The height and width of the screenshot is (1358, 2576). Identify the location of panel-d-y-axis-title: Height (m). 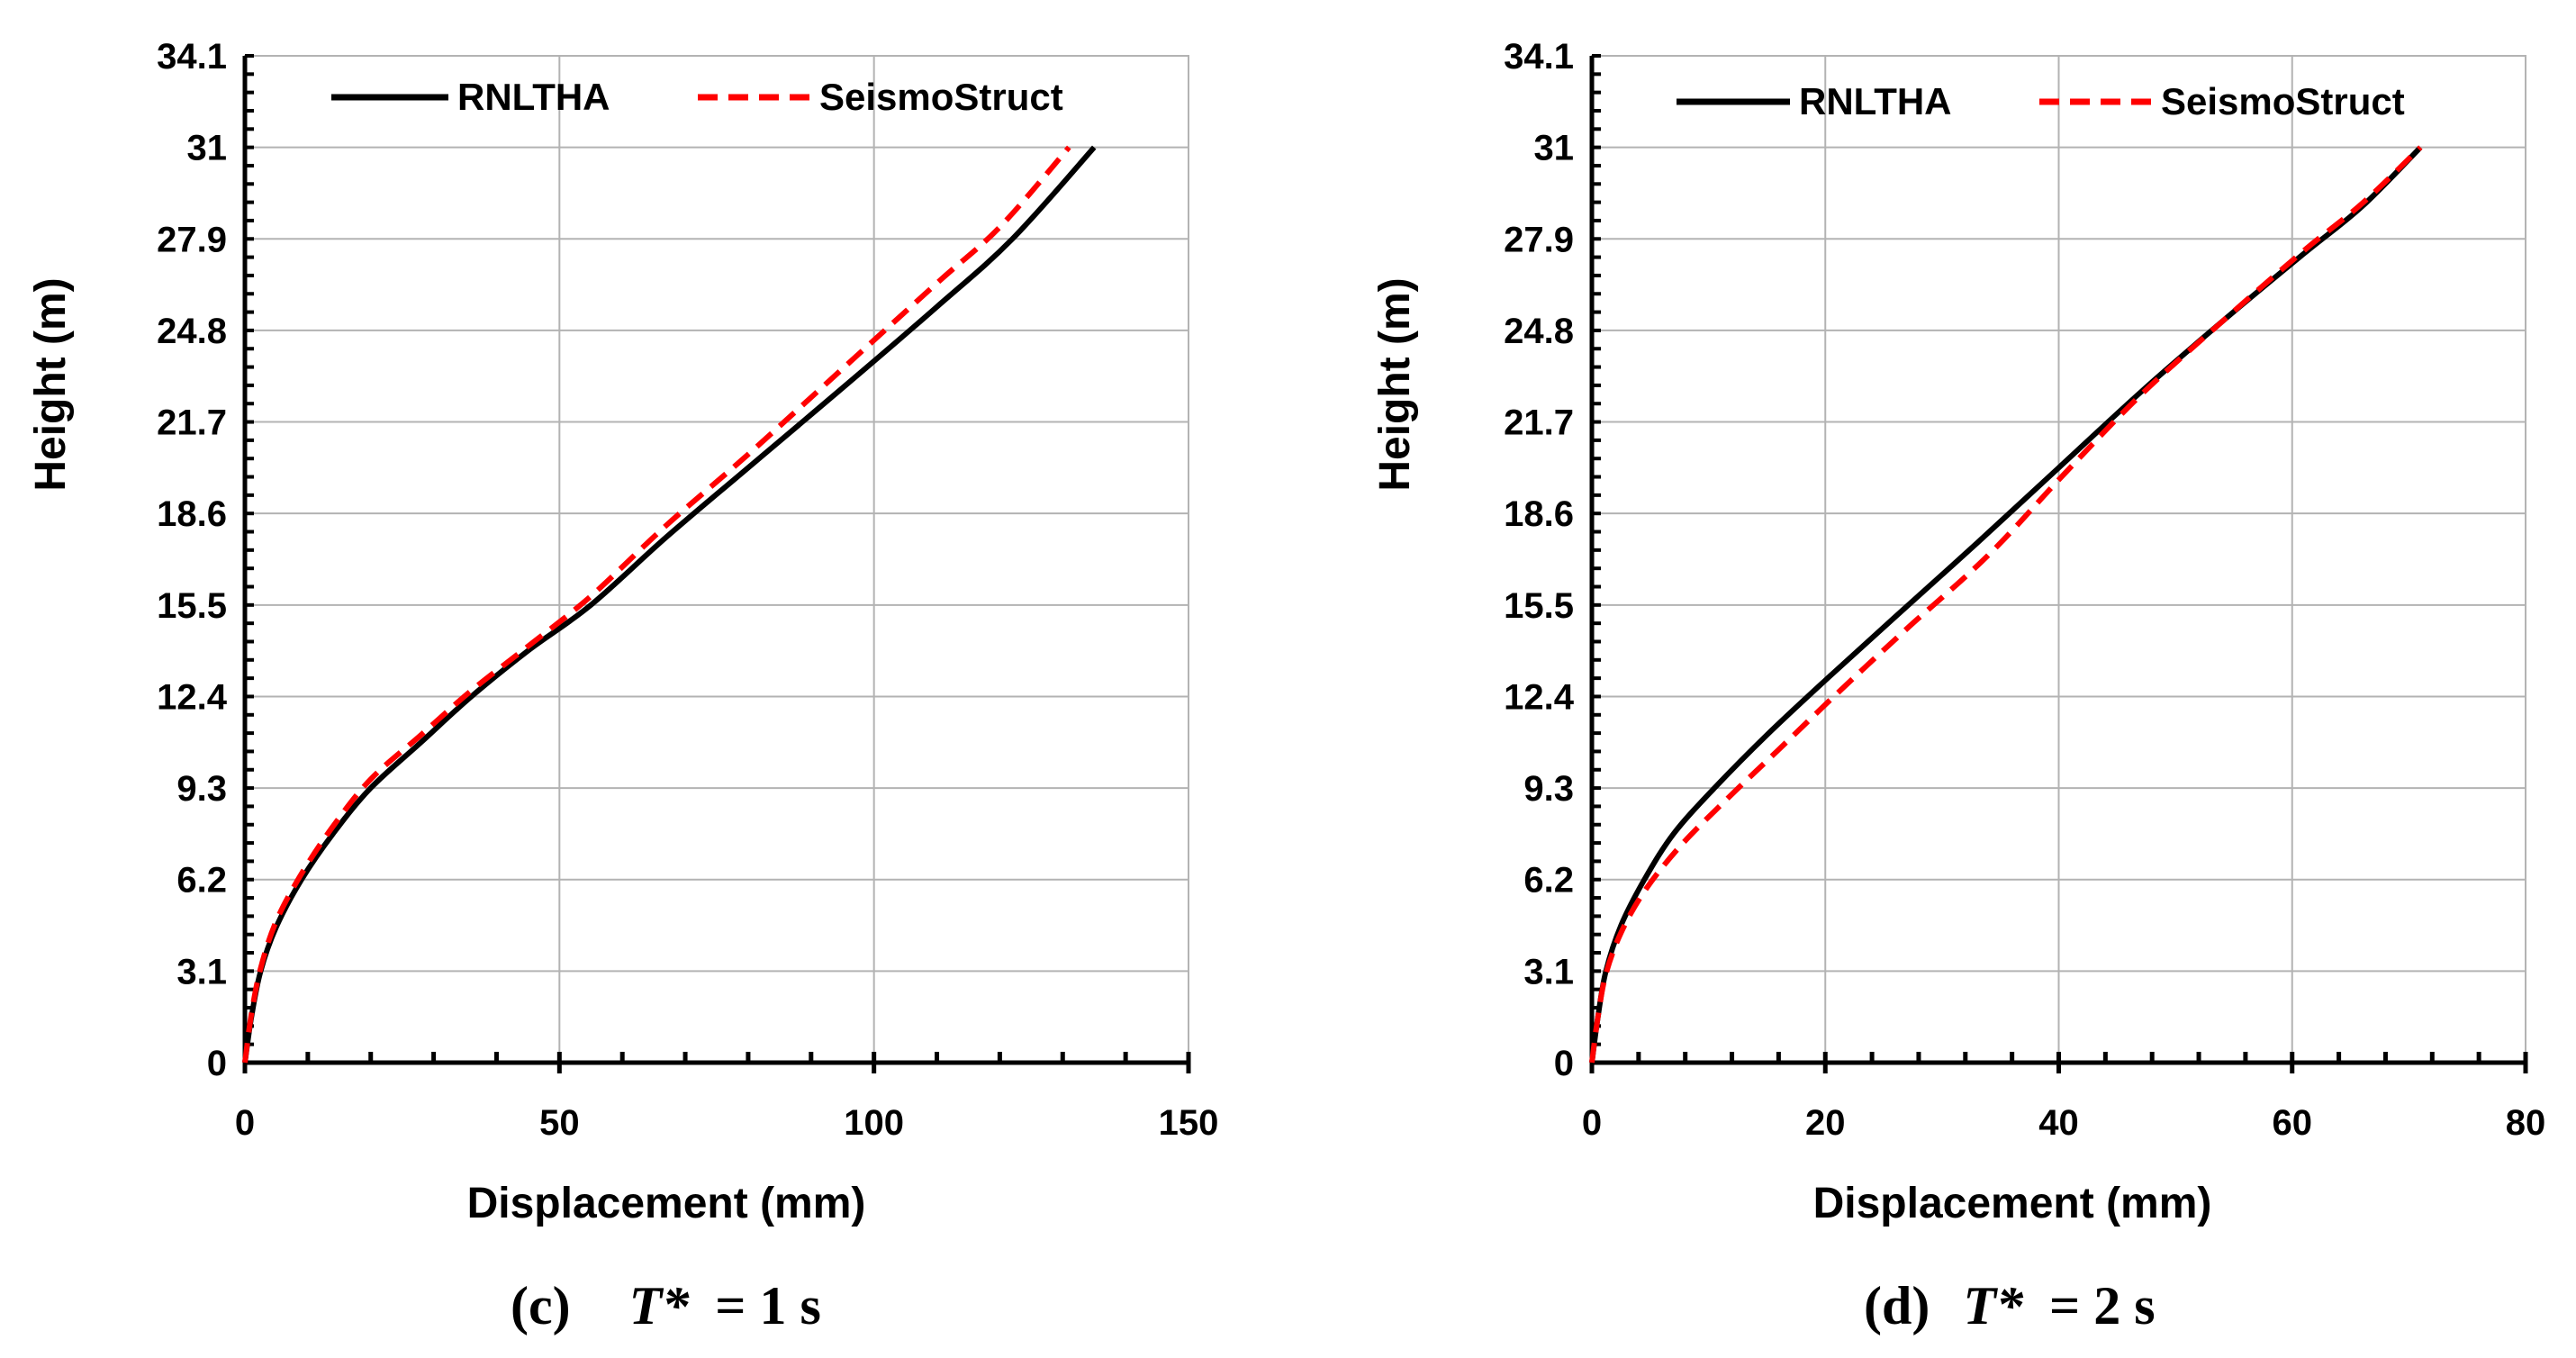
(1395, 384).